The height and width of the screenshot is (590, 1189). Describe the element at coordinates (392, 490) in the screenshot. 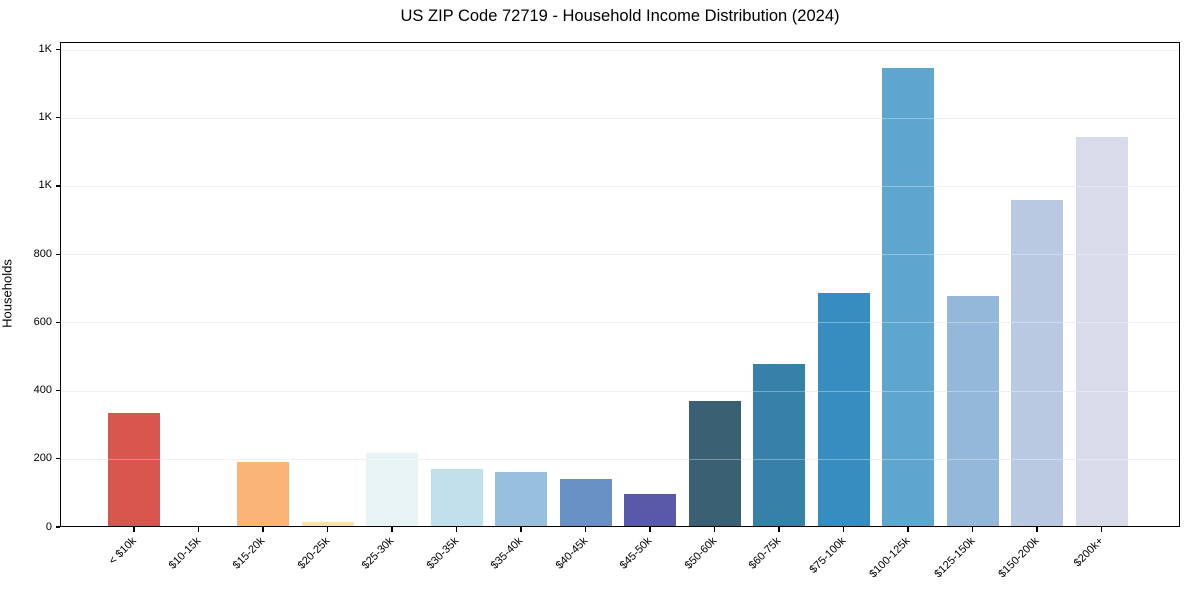

I see `bar-25-30k` at that location.